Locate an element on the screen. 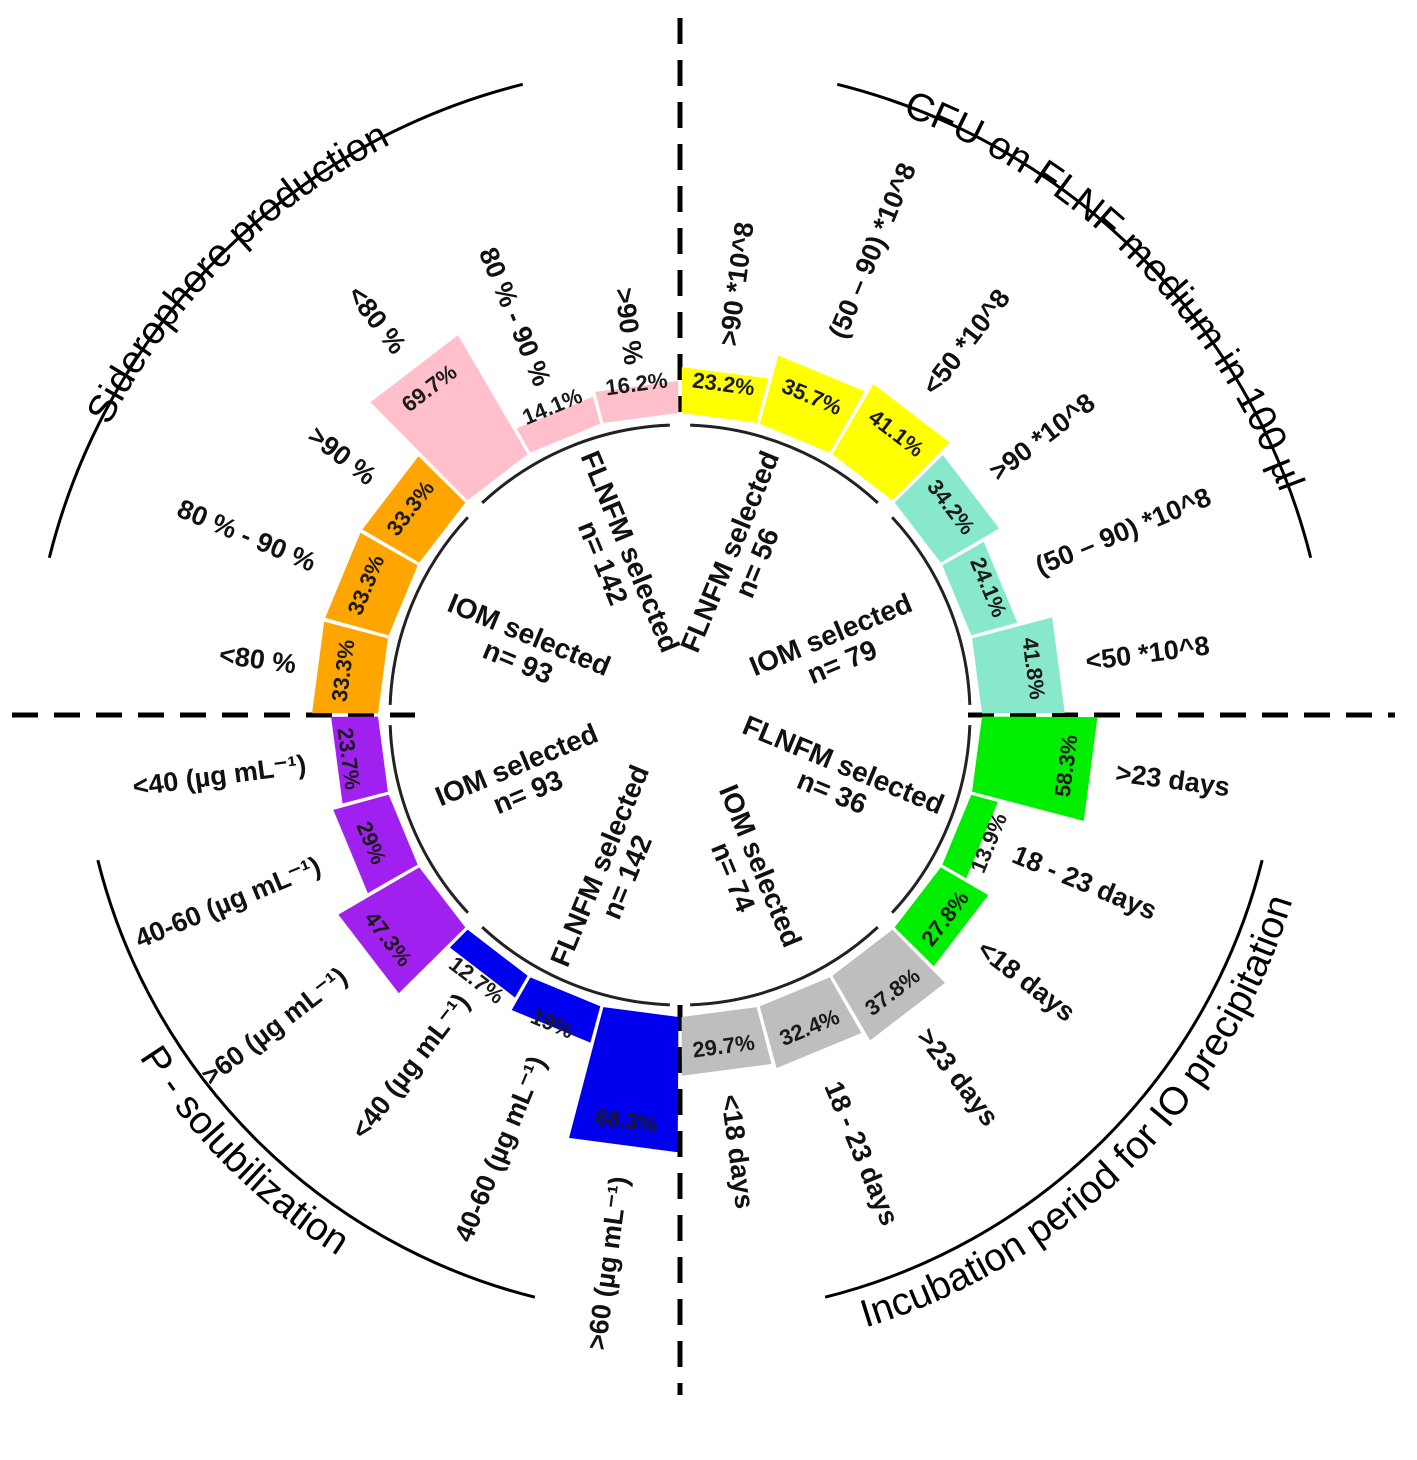 The image size is (1417, 1460). sector-title: P - solubilization is located at coordinates (243, 1150).